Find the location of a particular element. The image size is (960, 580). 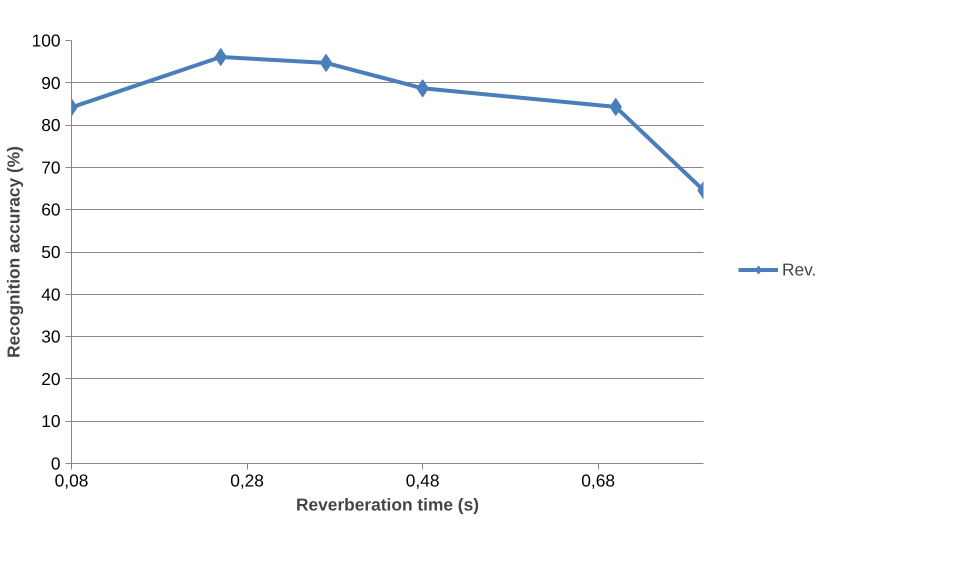

x-axis-title: Reverberation time (s) is located at coordinates (387, 504).